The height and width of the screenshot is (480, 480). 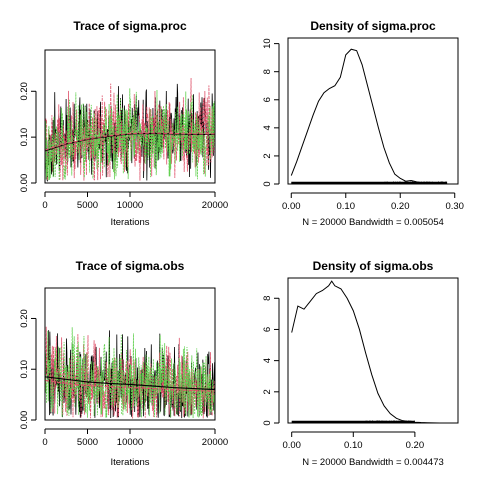 What do you see at coordinates (373, 462) in the screenshot?
I see `x-axis-label: N = 20000 Bandwidth = 0.004473` at bounding box center [373, 462].